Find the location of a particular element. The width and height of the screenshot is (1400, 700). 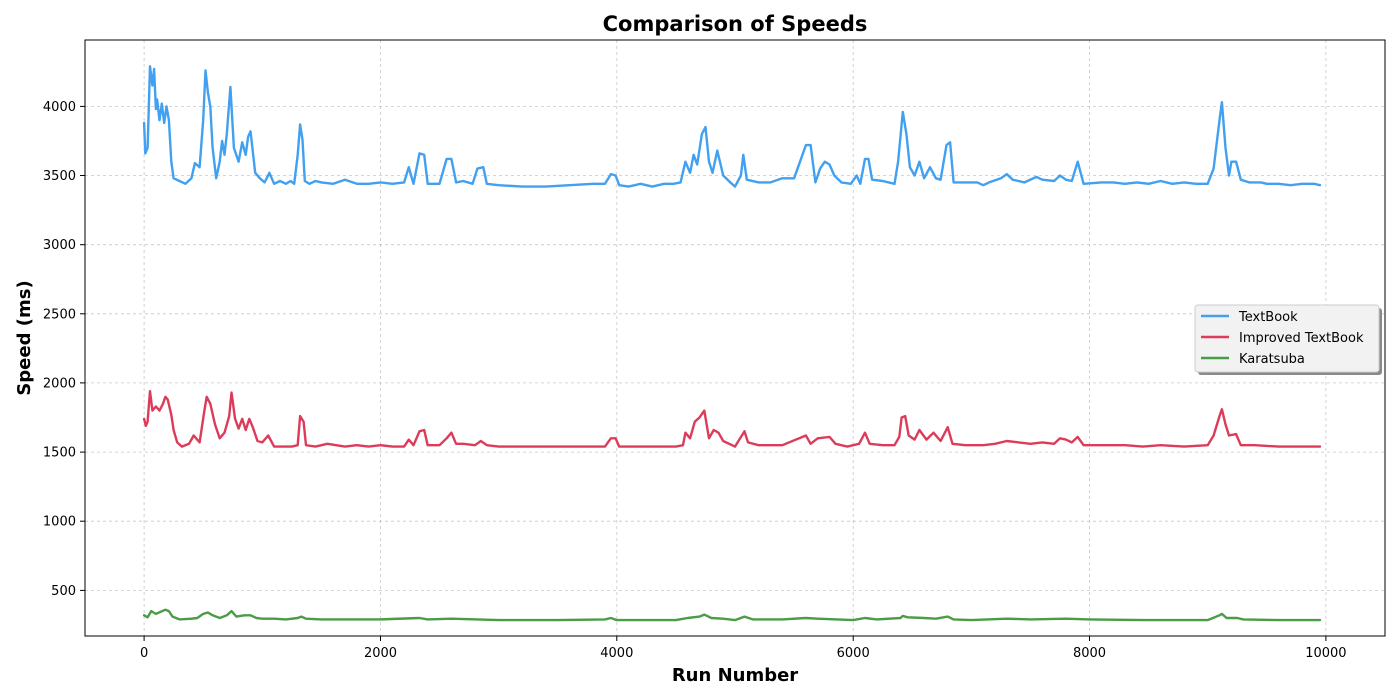

legend-box is located at coordinates (1287, 338).